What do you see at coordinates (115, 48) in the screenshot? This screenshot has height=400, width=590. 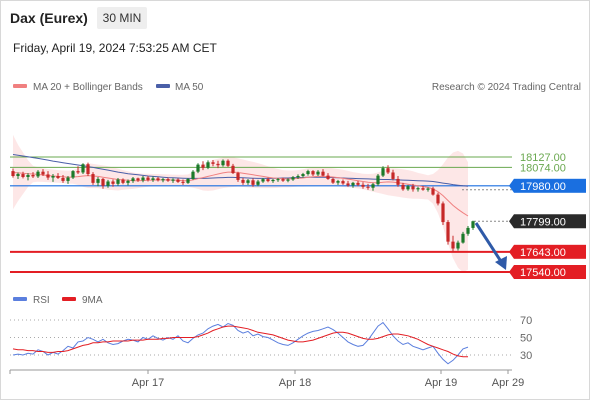 I see `timestamp: Friday, April 19, 2024 7:53:25 AM CET` at bounding box center [115, 48].